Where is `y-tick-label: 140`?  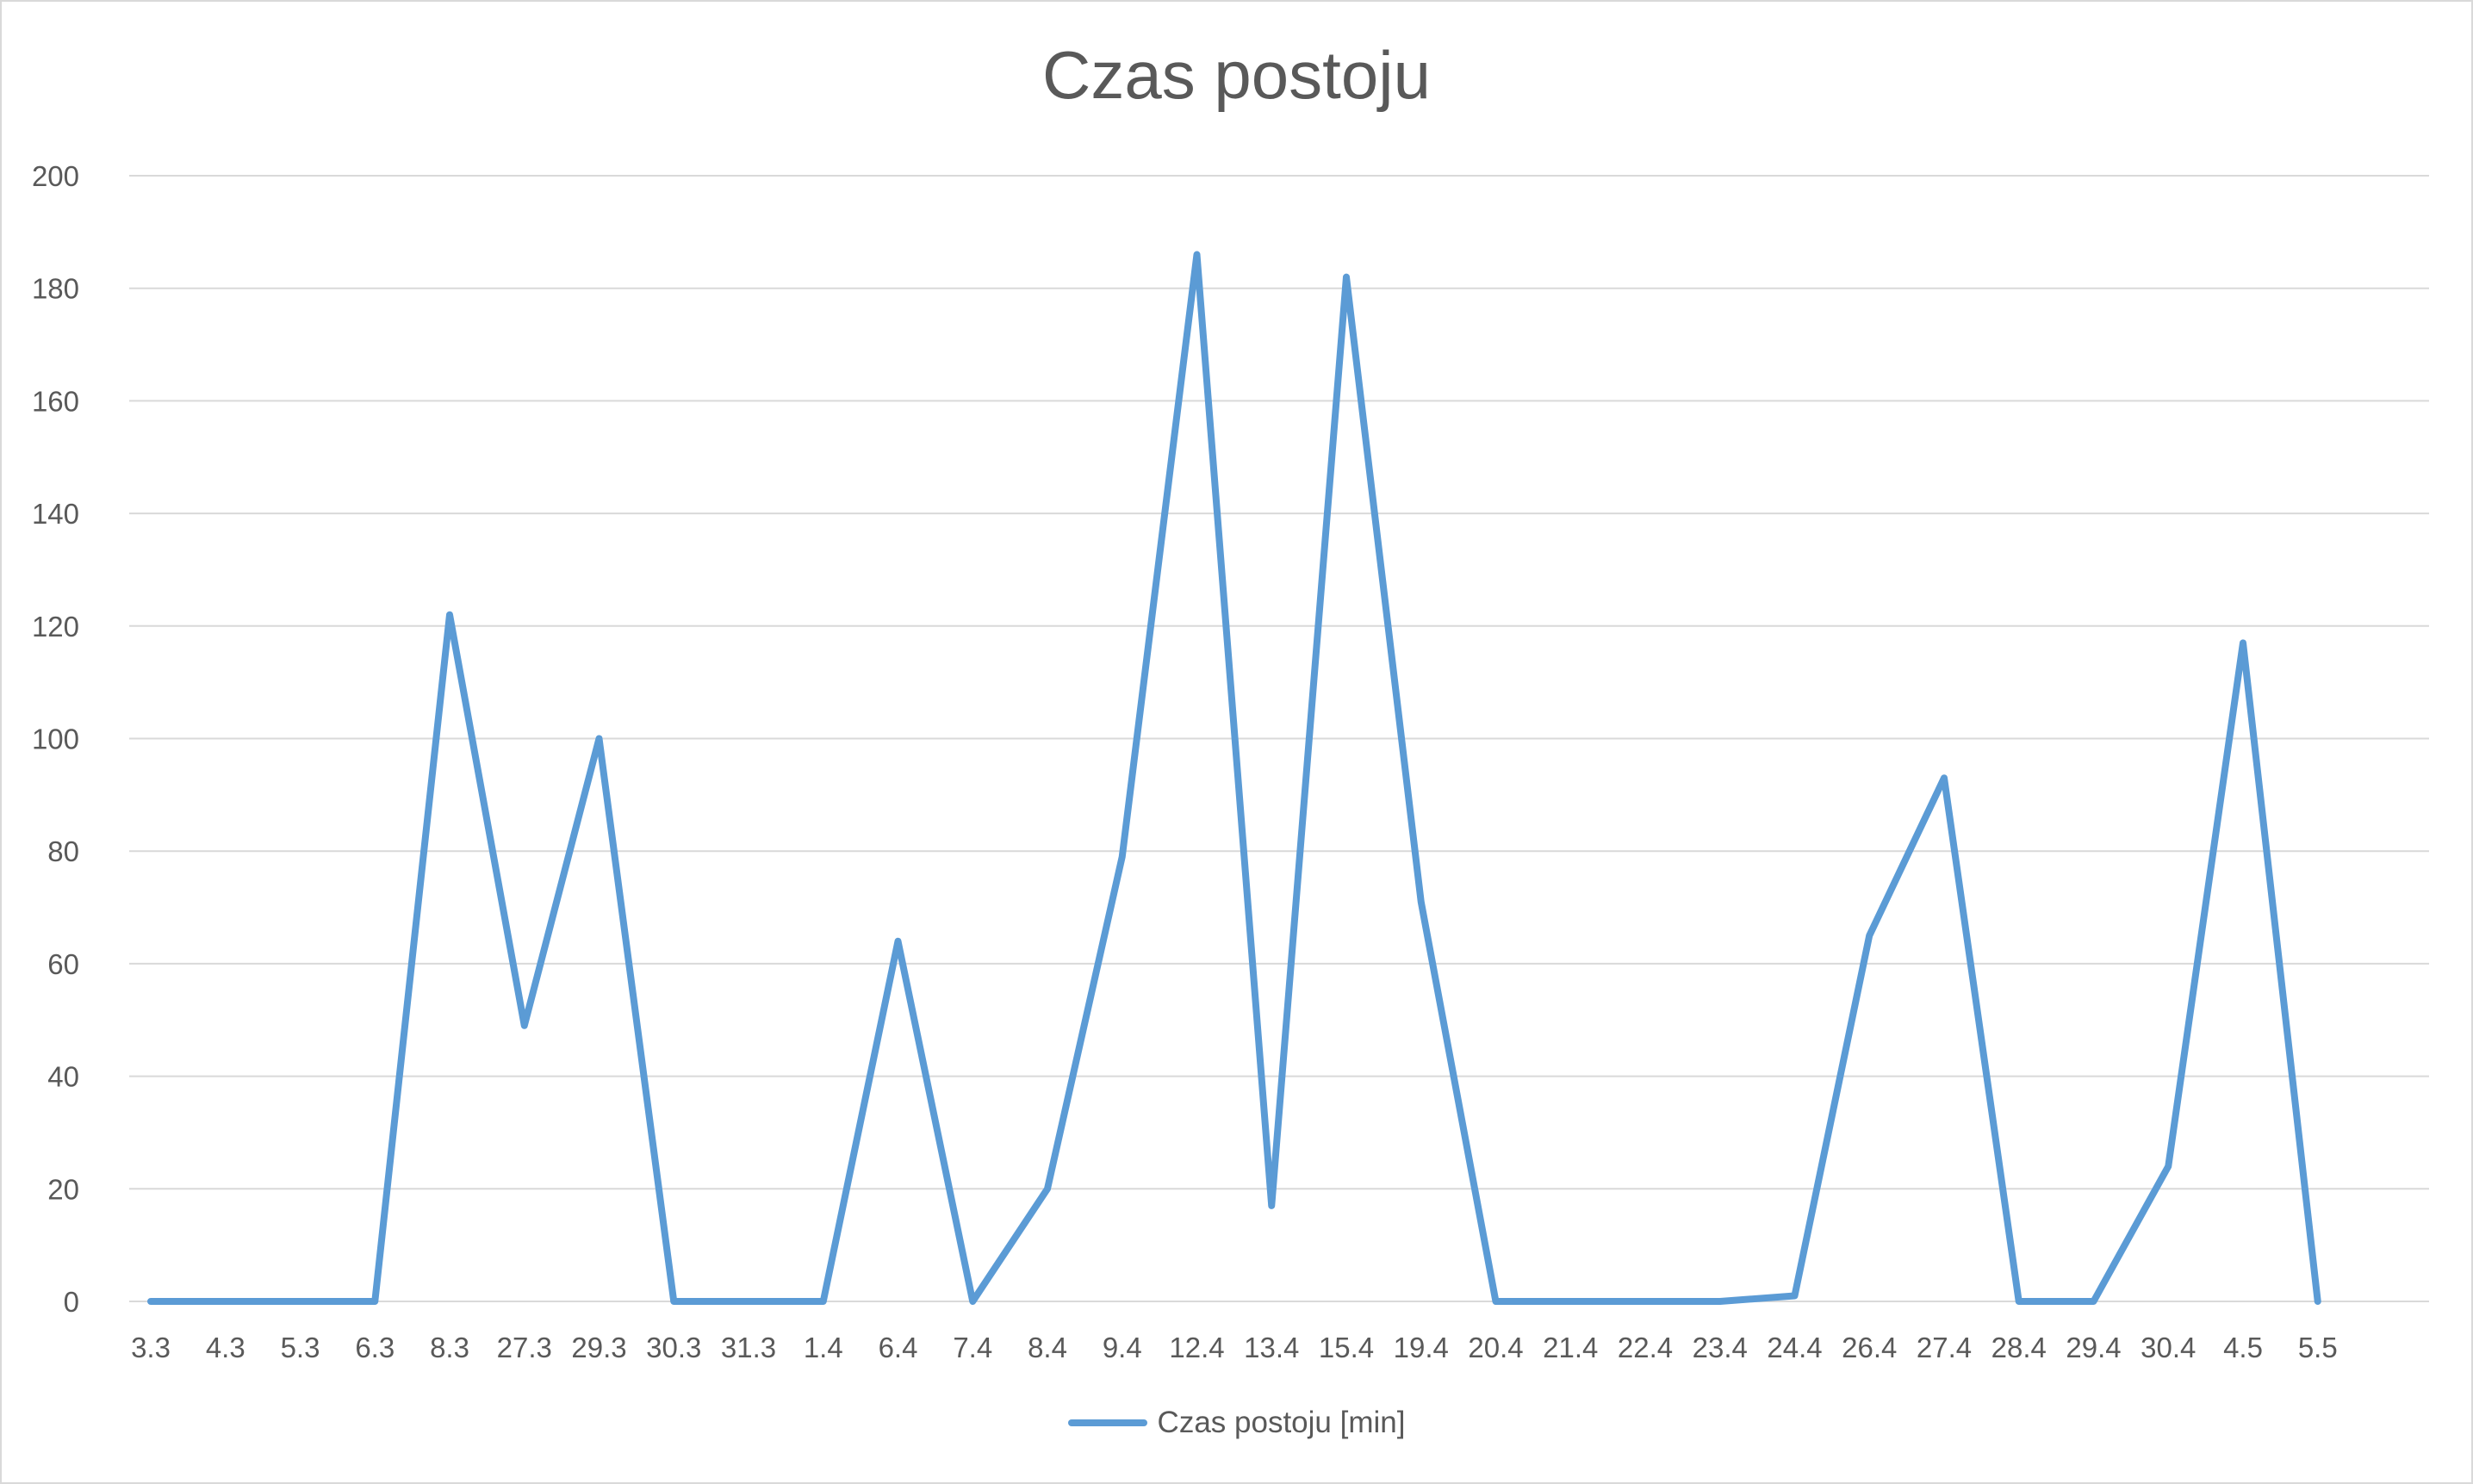
y-tick-label: 140 is located at coordinates (56, 514).